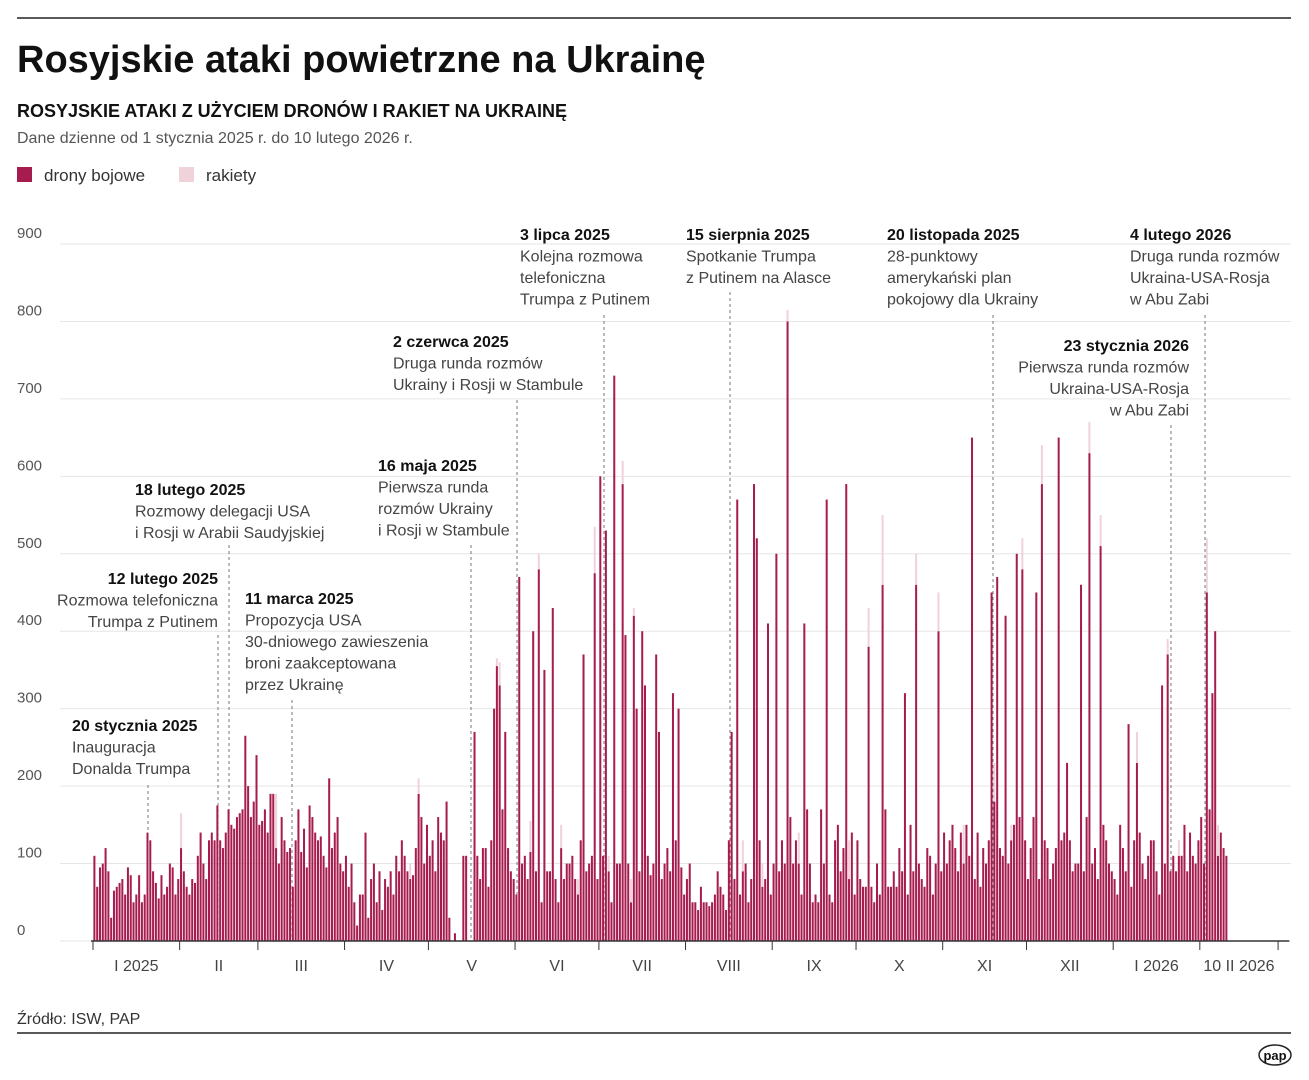  I want to click on annotation-text: i Rosji w Arabii Saudyjskiej, so click(229, 533).